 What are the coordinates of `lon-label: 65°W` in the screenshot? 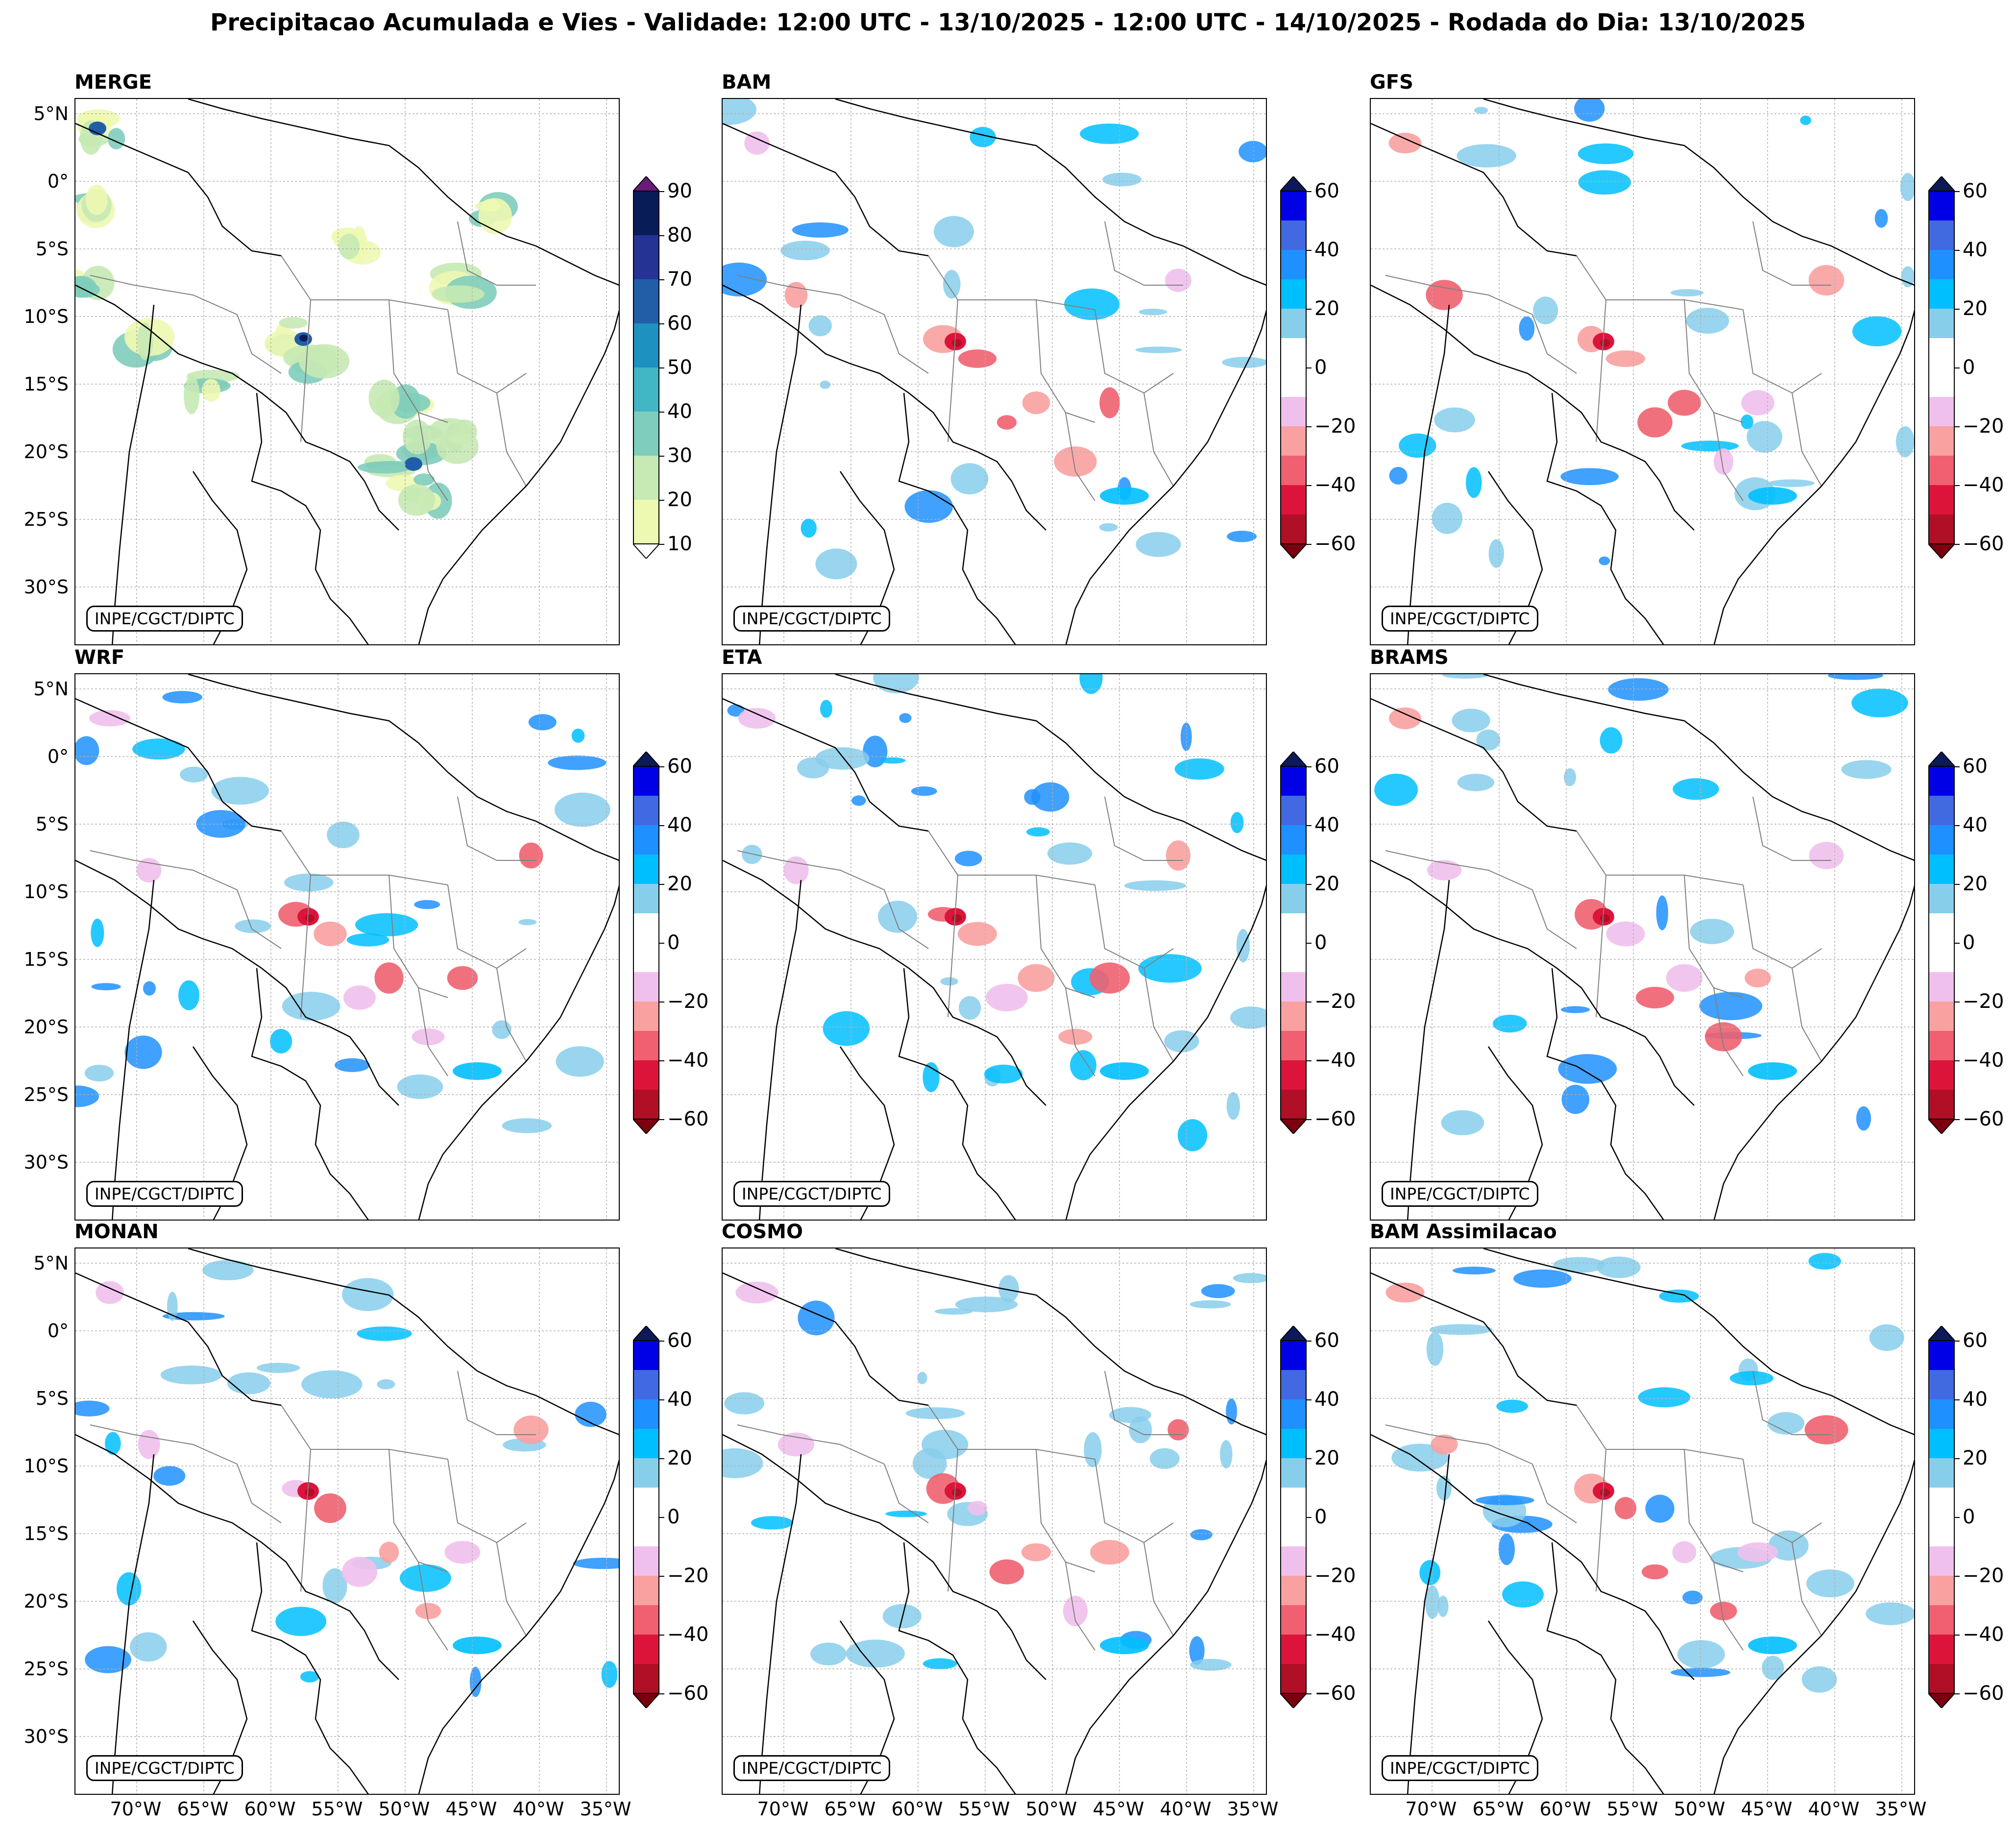 It's located at (1498, 1809).